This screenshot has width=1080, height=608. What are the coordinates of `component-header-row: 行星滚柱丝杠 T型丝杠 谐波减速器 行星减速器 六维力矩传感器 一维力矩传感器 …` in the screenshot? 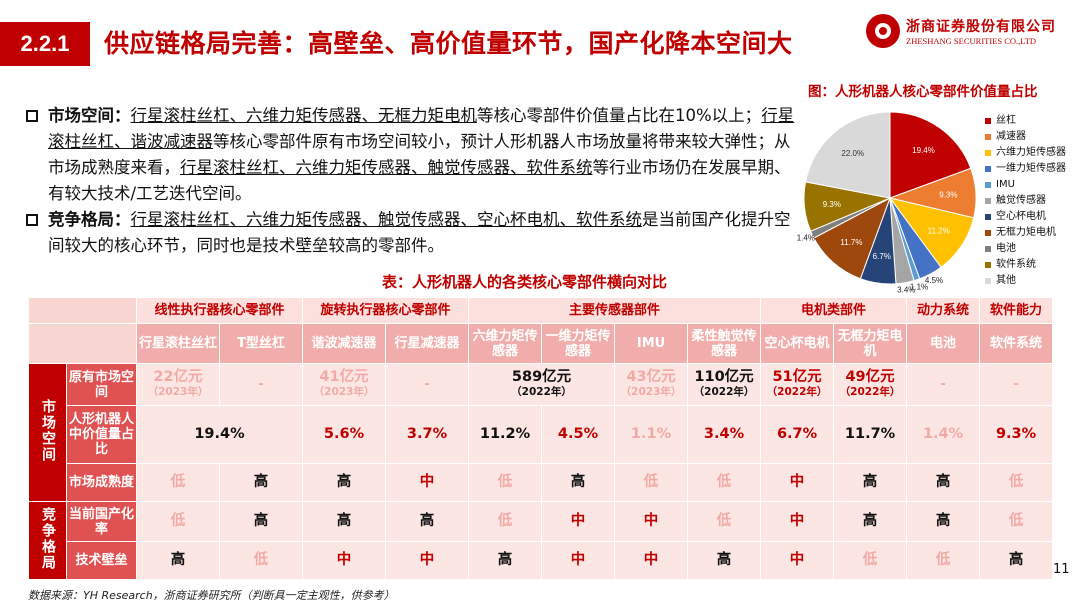 It's located at (541, 343).